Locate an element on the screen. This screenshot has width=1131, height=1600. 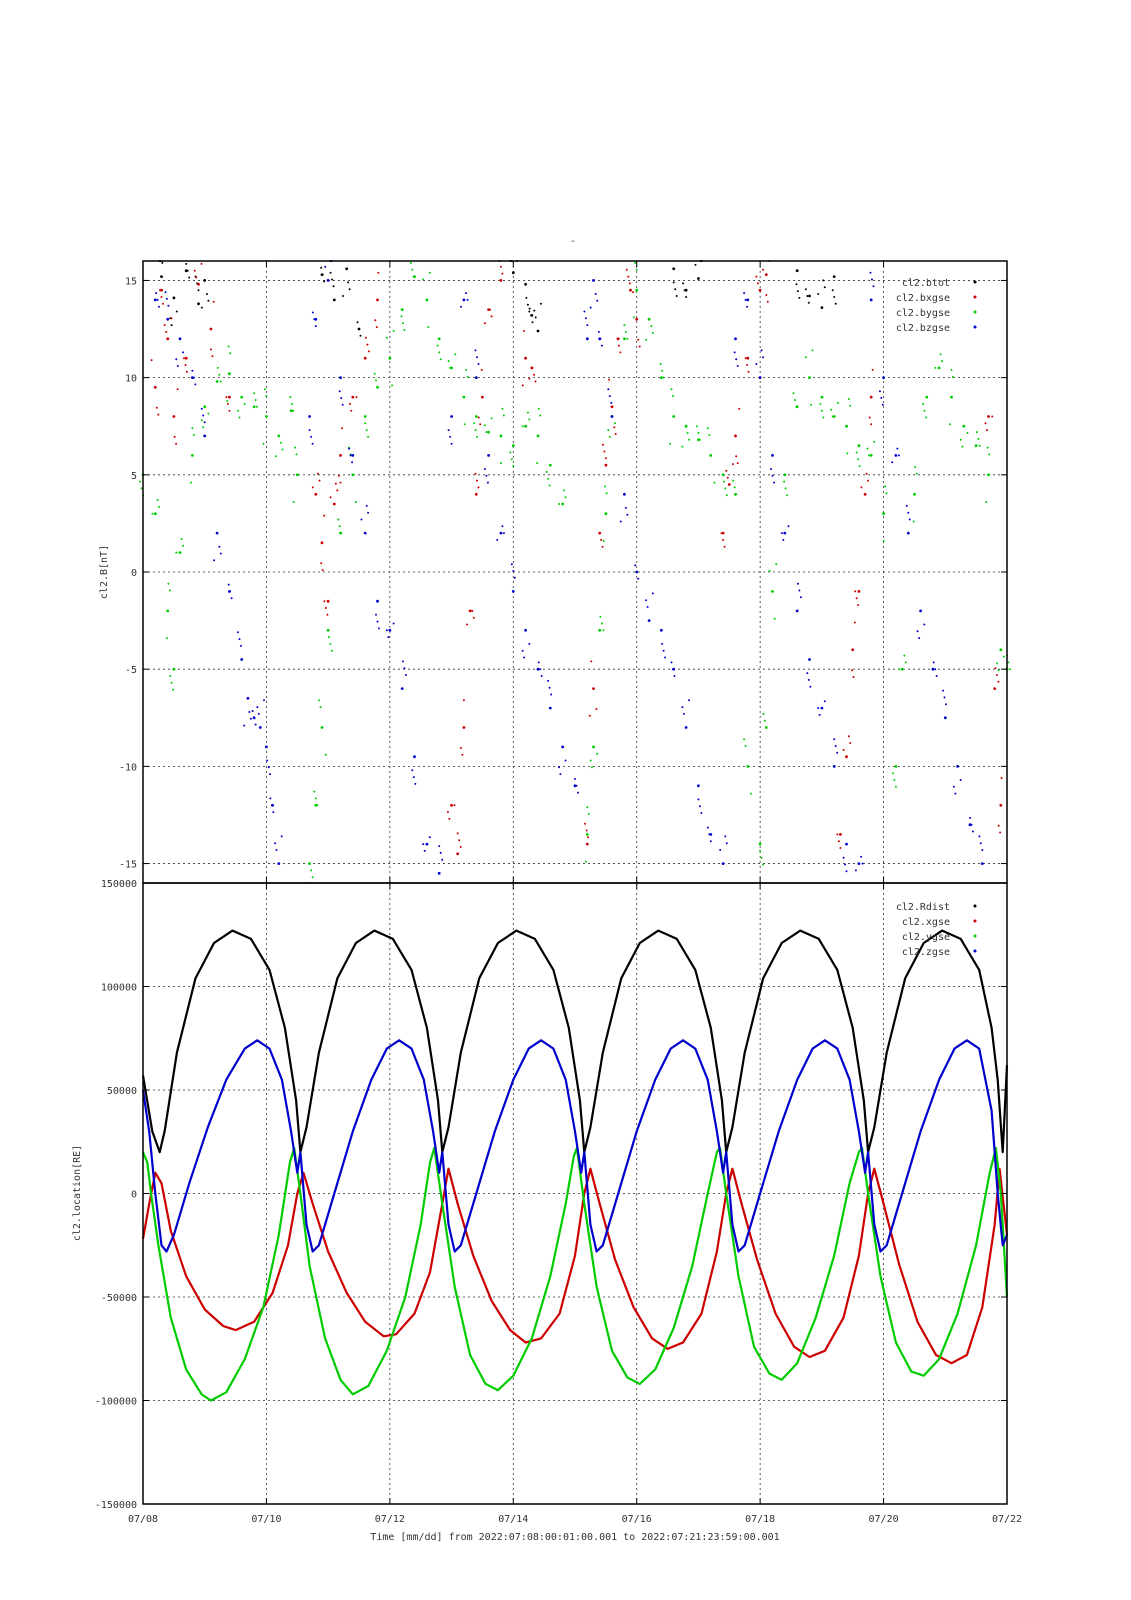
legend-label: cl2.Rdist is located at coordinates (923, 907).